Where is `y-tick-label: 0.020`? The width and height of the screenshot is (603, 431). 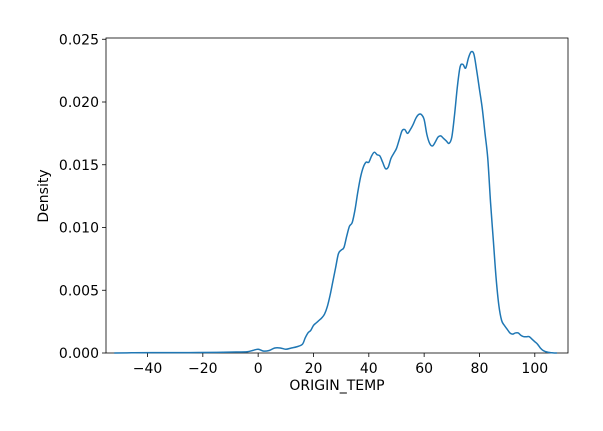
y-tick-label: 0.020 is located at coordinates (79, 103).